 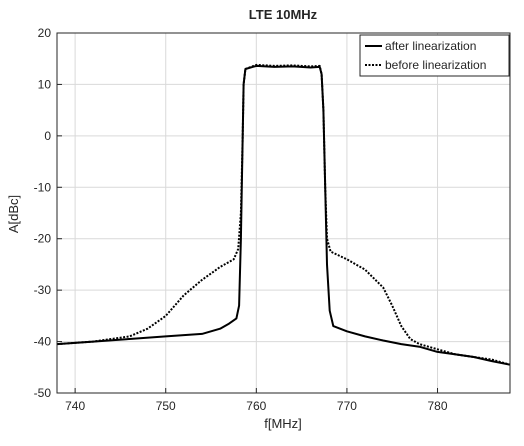 I want to click on y-tick-label: -50, so click(x=43, y=393).